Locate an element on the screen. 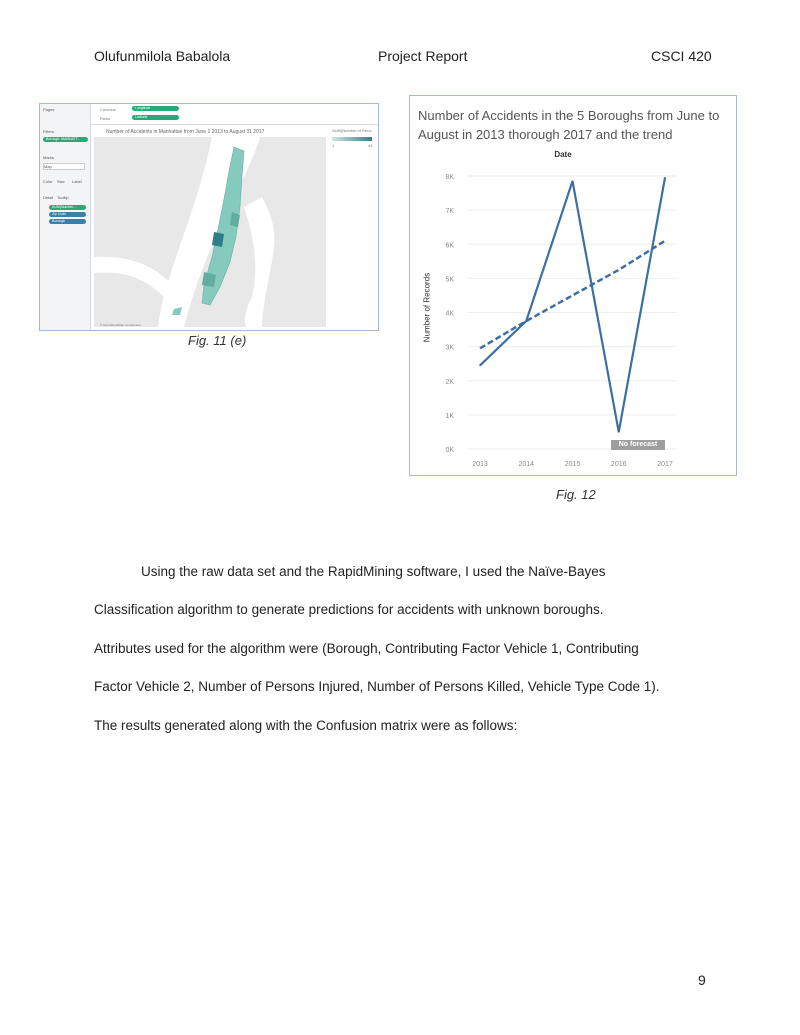 This screenshot has height=1035, width=800. legend-title: SUM(Number of Reco.. is located at coordinates (353, 130).